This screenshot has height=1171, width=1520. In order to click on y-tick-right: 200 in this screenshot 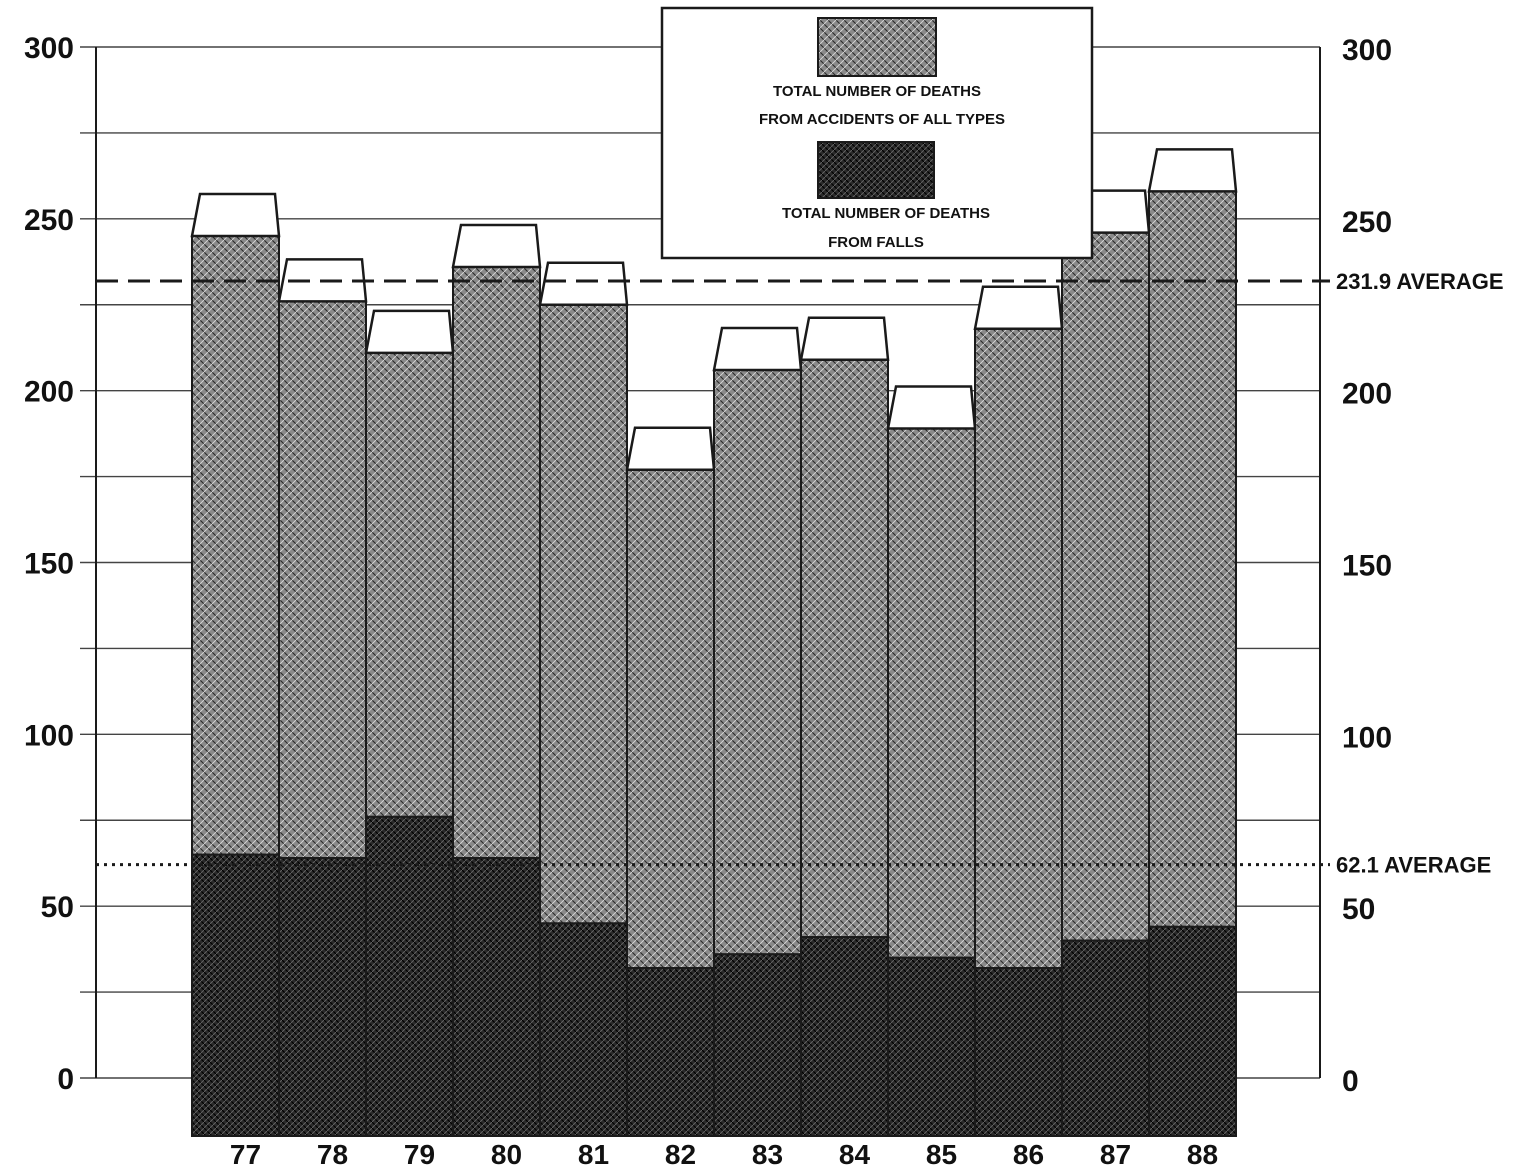, I will do `click(1367, 394)`.